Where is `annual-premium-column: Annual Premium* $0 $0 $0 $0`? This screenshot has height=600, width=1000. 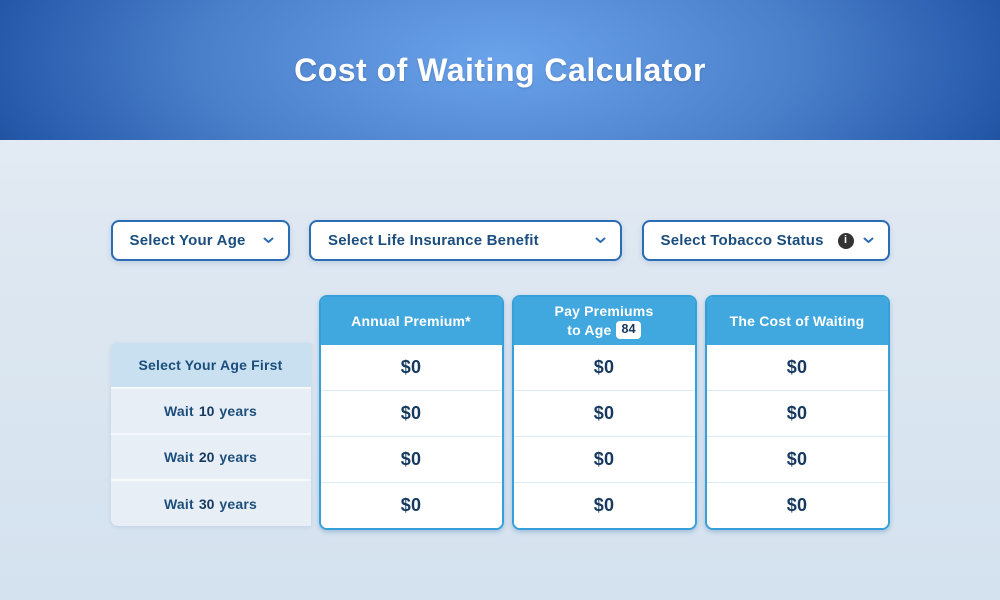 annual-premium-column: Annual Premium* $0 $0 $0 $0 is located at coordinates (411, 412).